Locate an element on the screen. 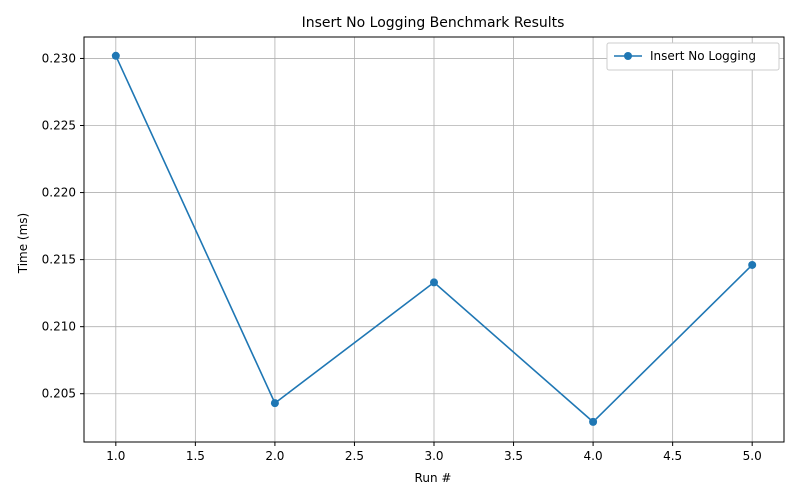 The image size is (800, 500). x-tick-label: 5.0 is located at coordinates (752, 456).